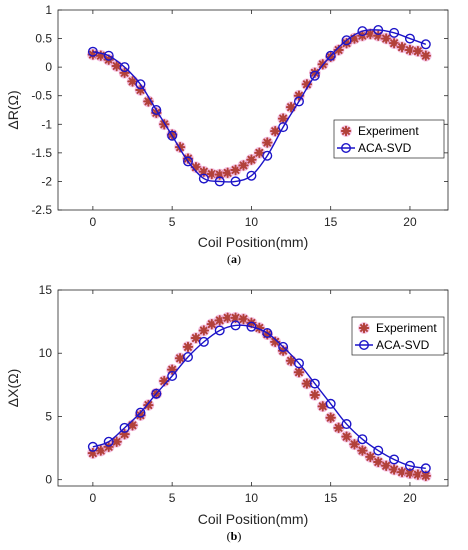  Describe the element at coordinates (331, 222) in the screenshot. I see `x-tick-label: 15` at that location.